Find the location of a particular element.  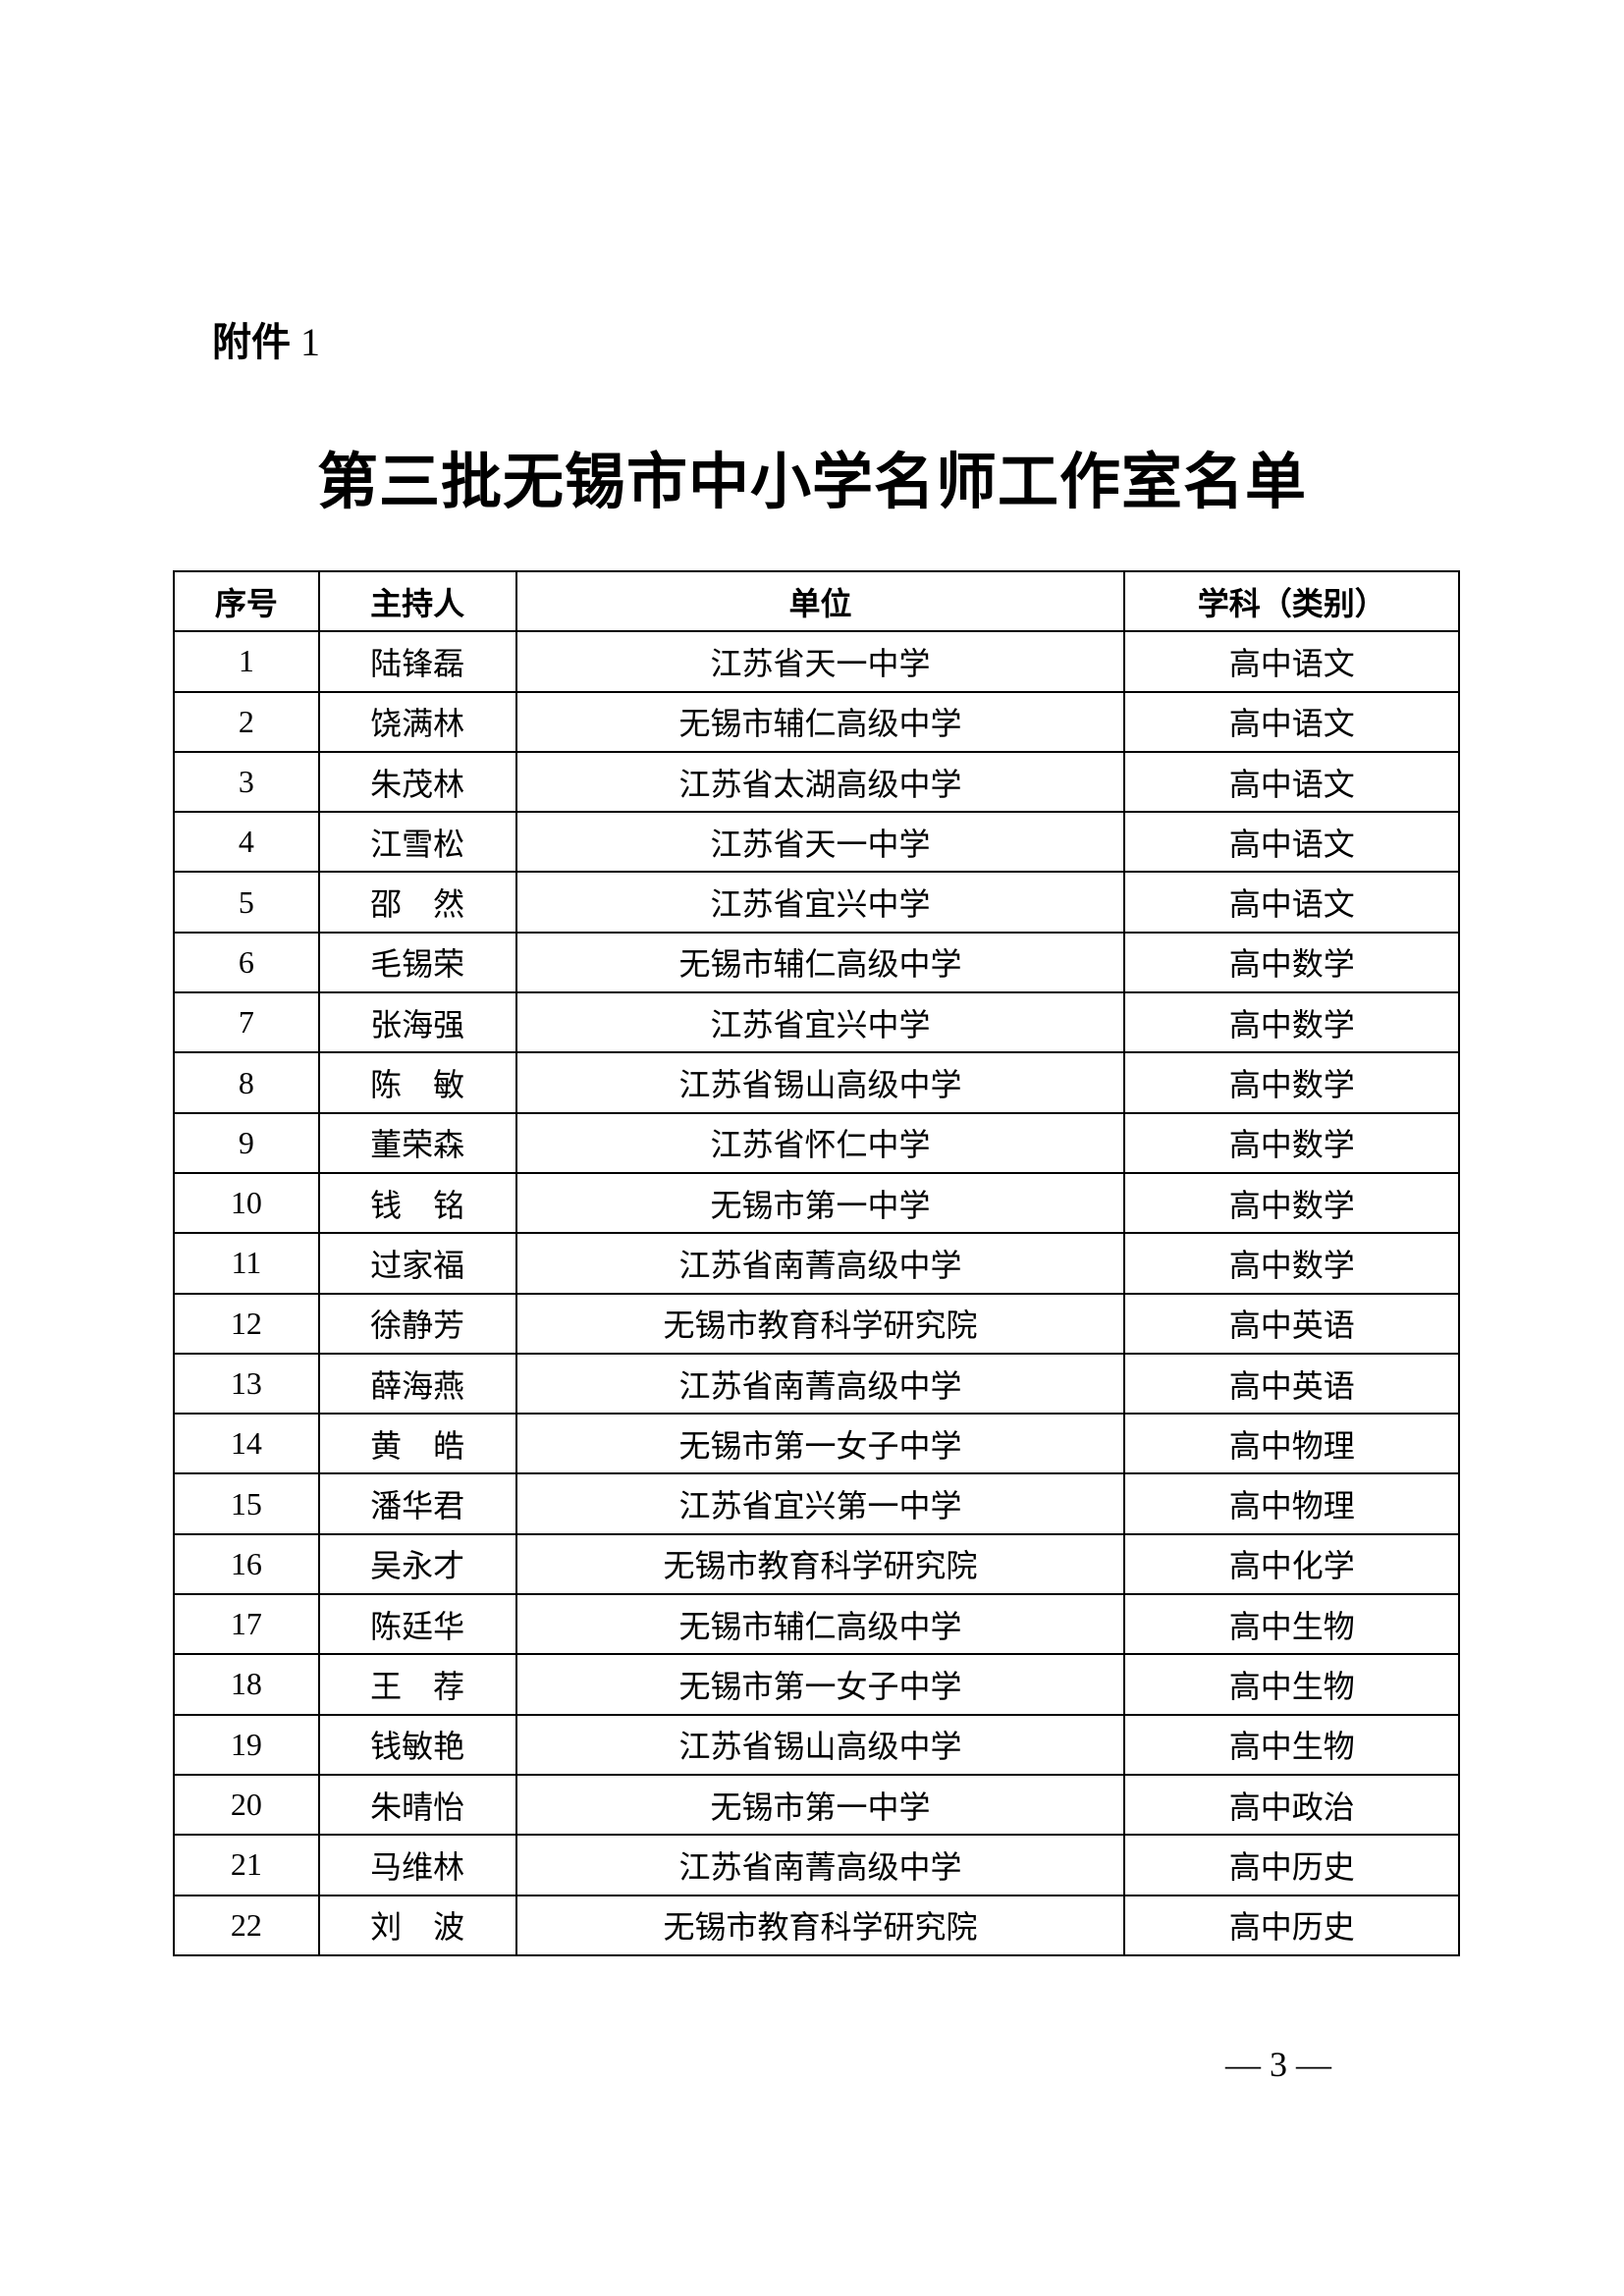

cell-host: 黄 皓 is located at coordinates (417, 1444).